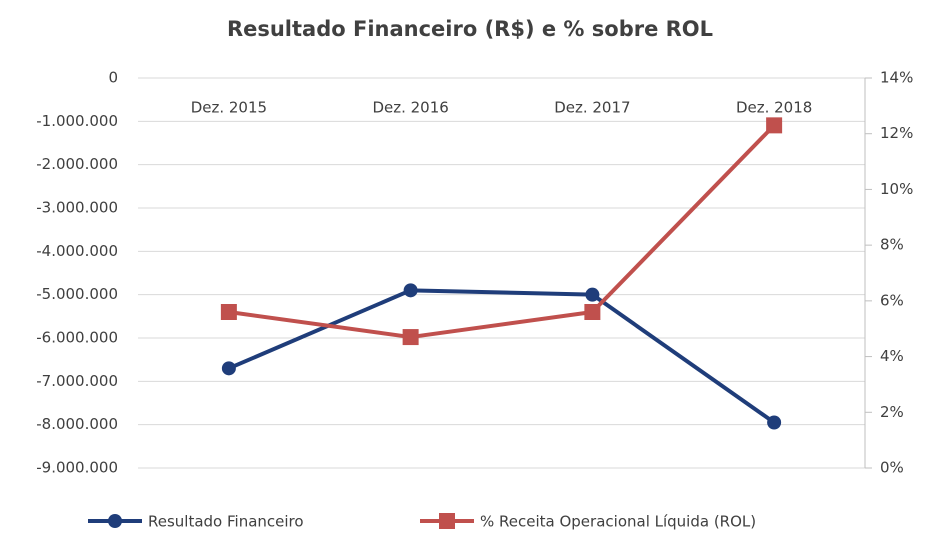  What do you see at coordinates (410, 108) in the screenshot?
I see `x-tick-label: Dez. 2016` at bounding box center [410, 108].